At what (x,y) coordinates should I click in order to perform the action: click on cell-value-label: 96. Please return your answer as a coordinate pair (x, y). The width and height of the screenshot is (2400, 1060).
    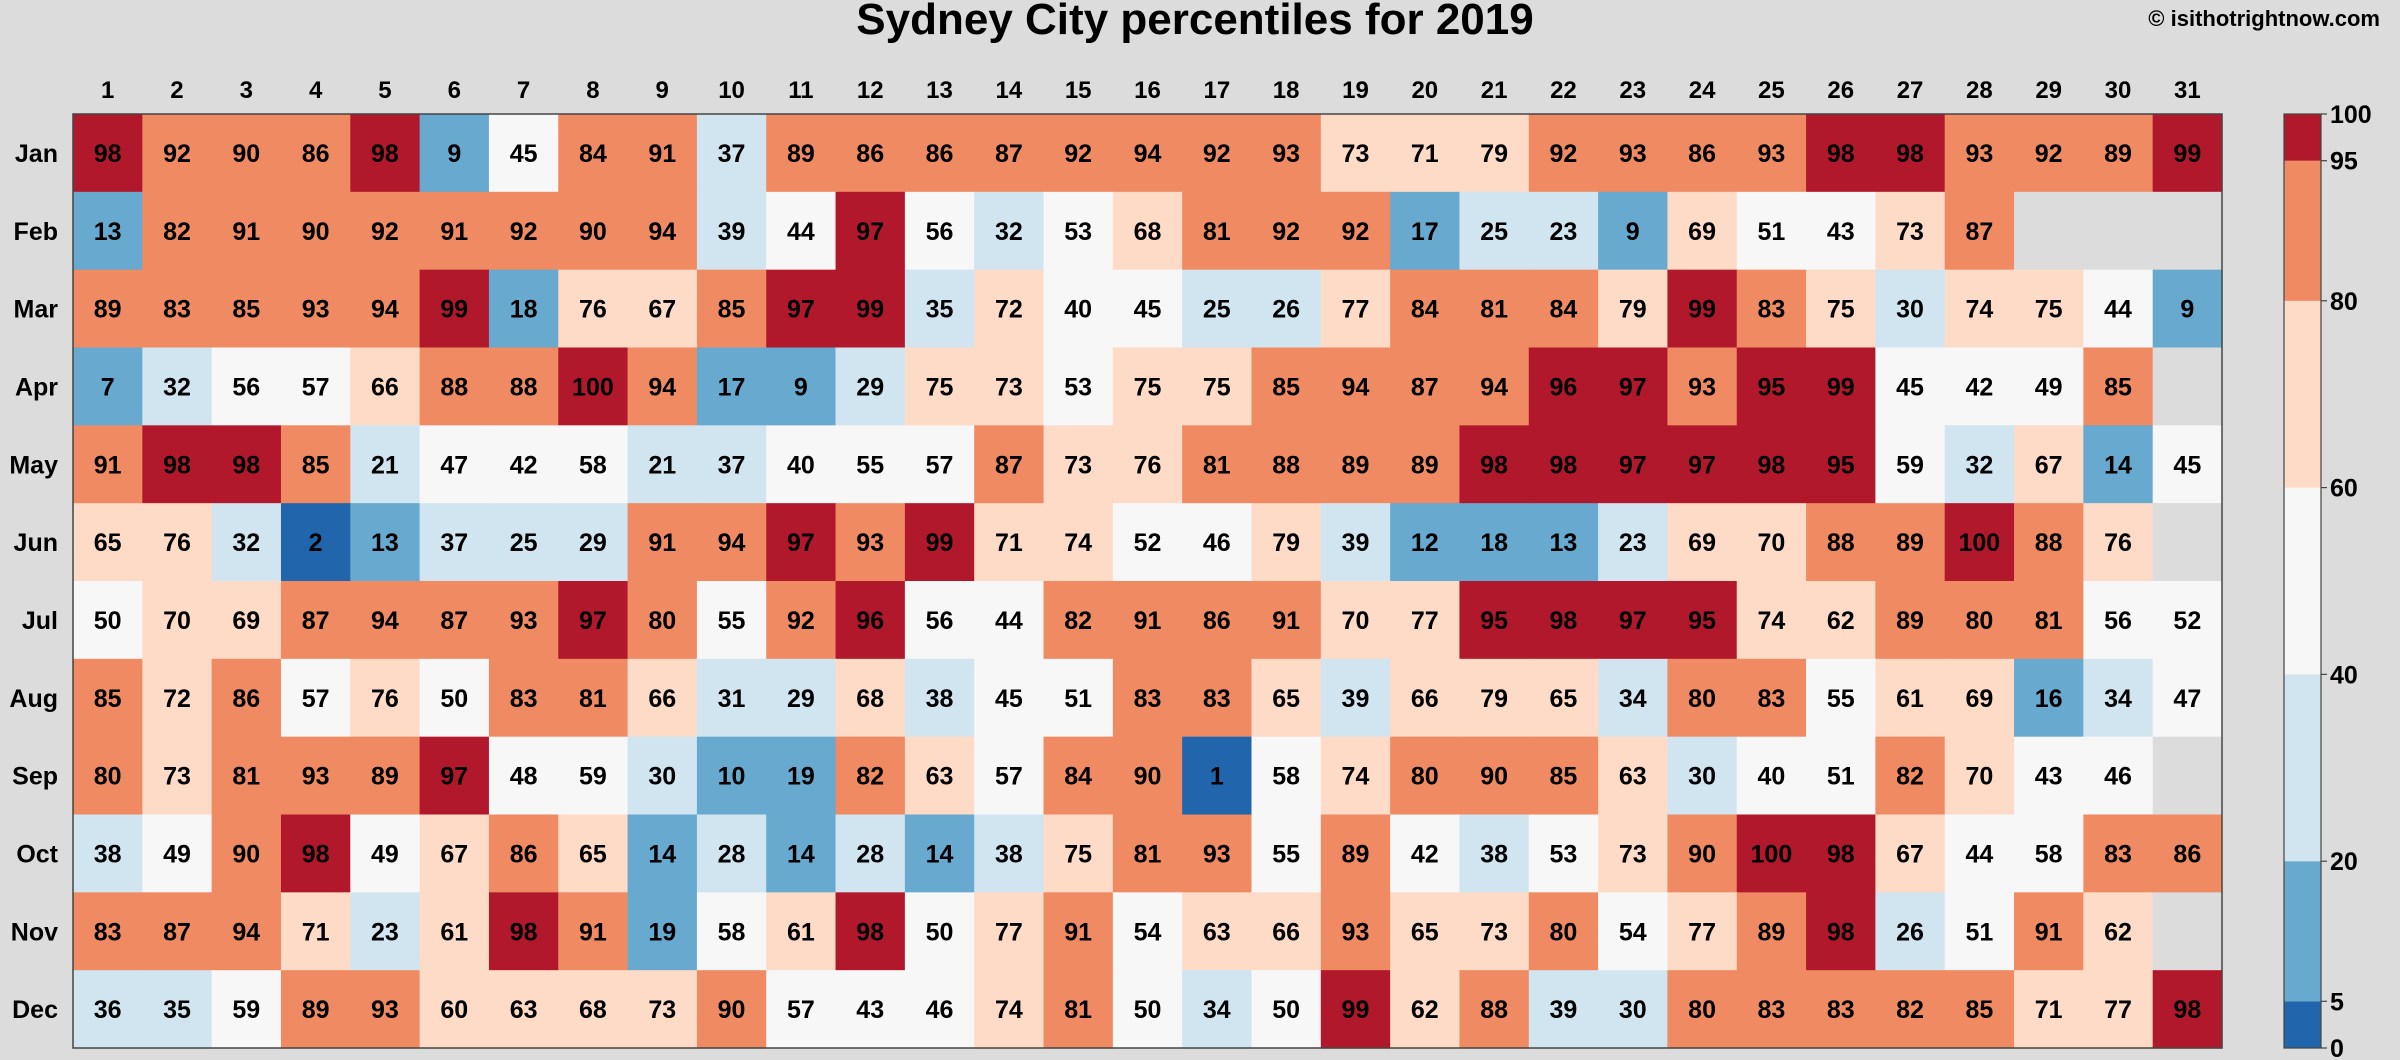
    Looking at the image, I should click on (1564, 387).